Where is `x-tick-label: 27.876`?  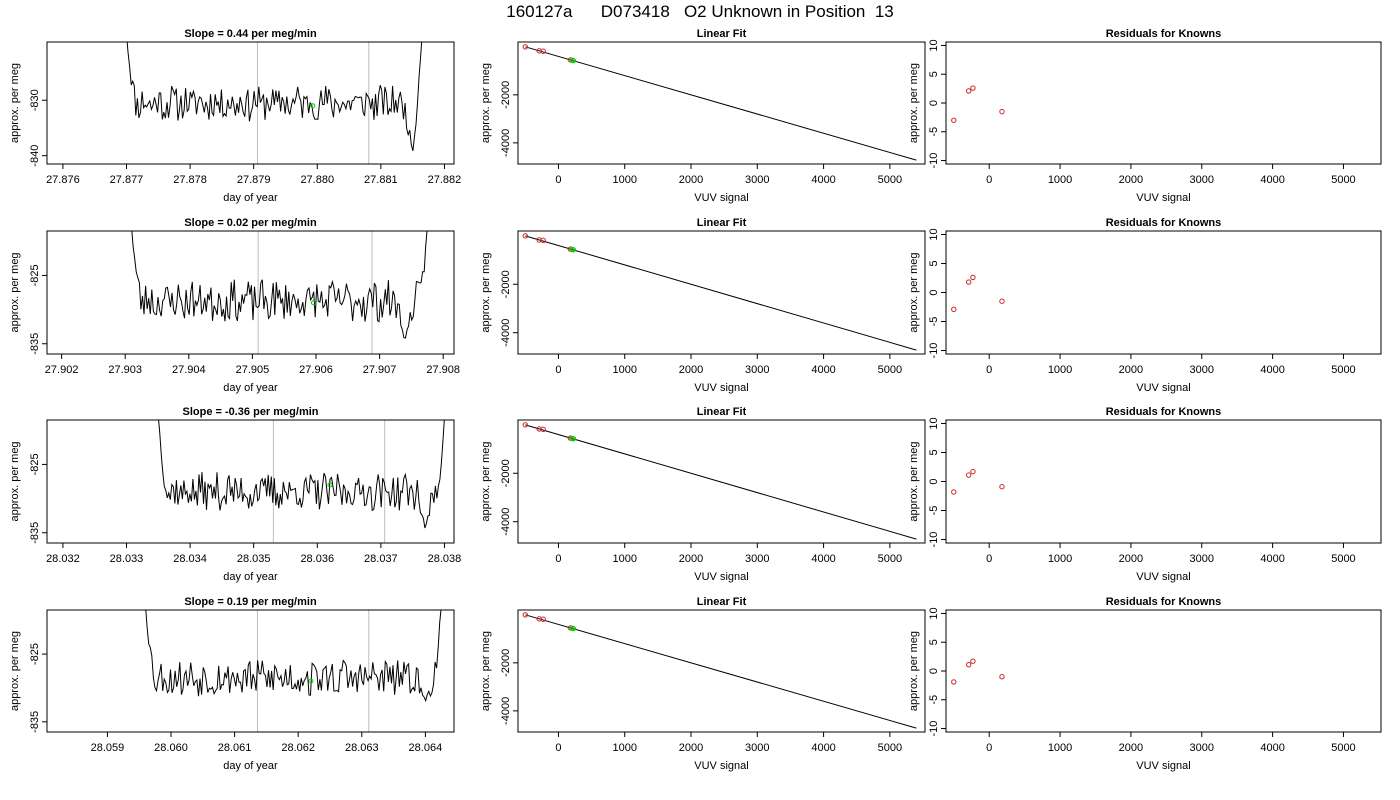 x-tick-label: 27.876 is located at coordinates (63, 180).